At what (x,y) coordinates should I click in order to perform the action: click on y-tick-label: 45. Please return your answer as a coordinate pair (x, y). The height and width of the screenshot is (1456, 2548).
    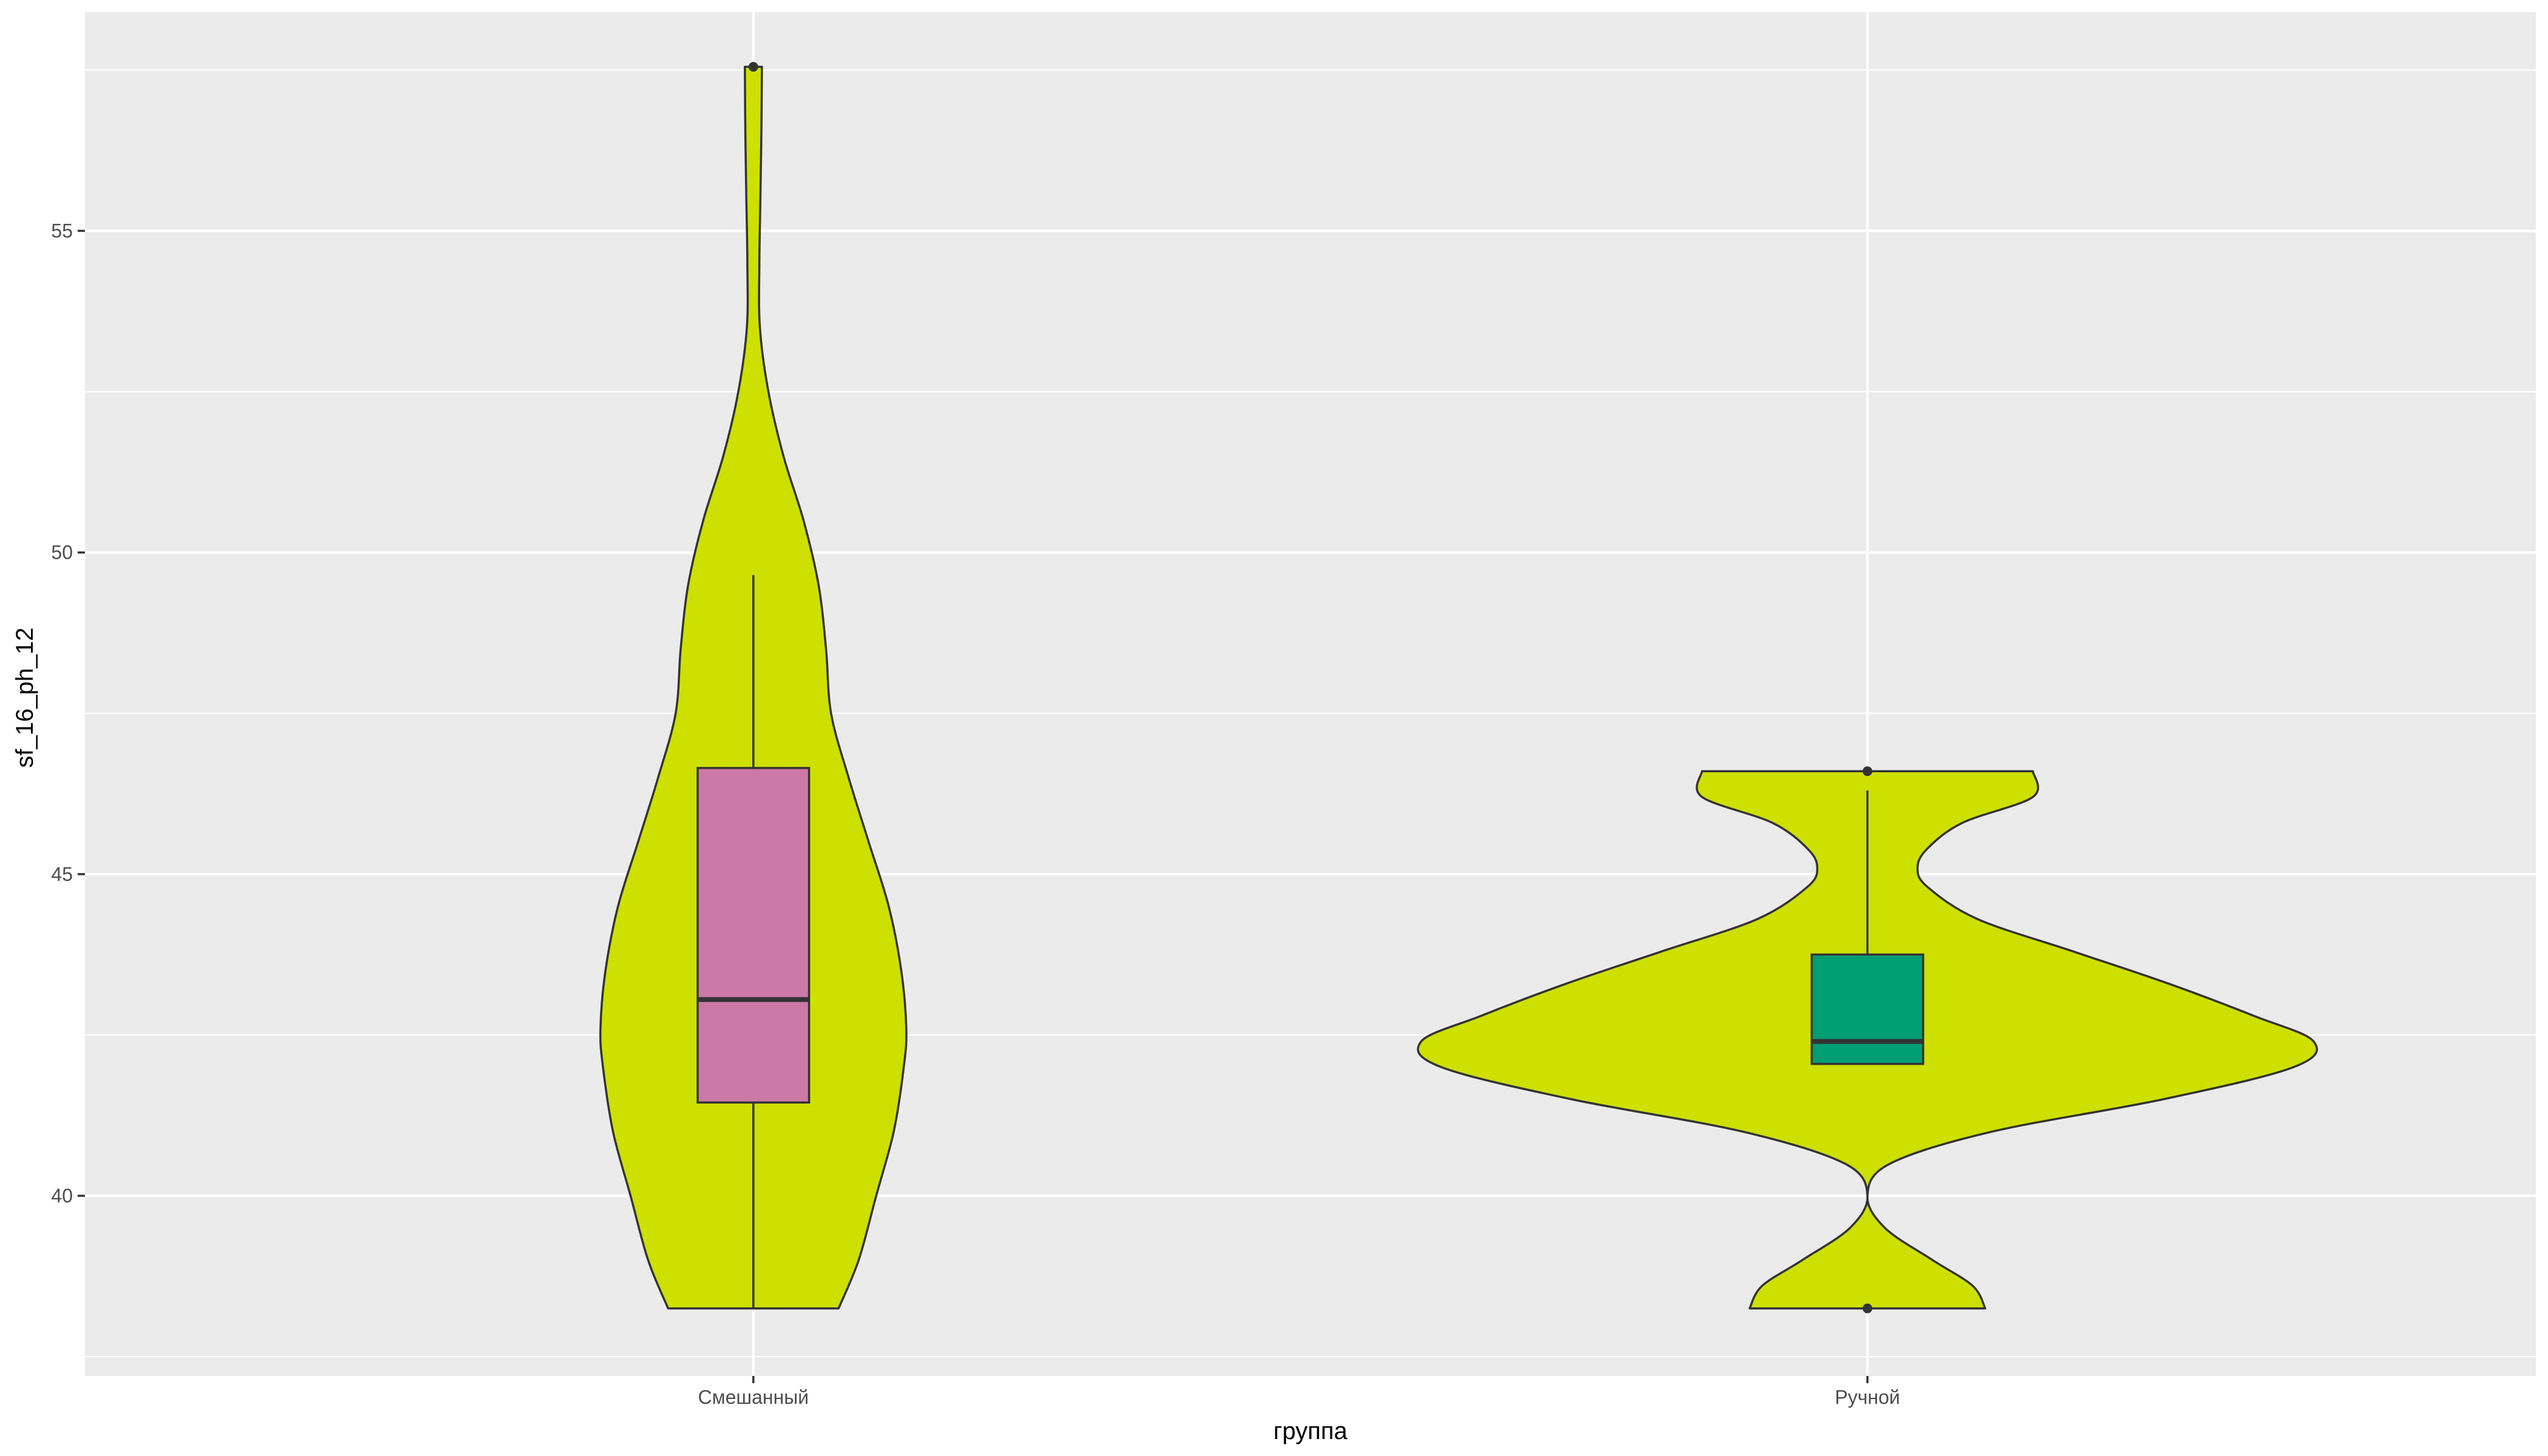
    Looking at the image, I should click on (62, 874).